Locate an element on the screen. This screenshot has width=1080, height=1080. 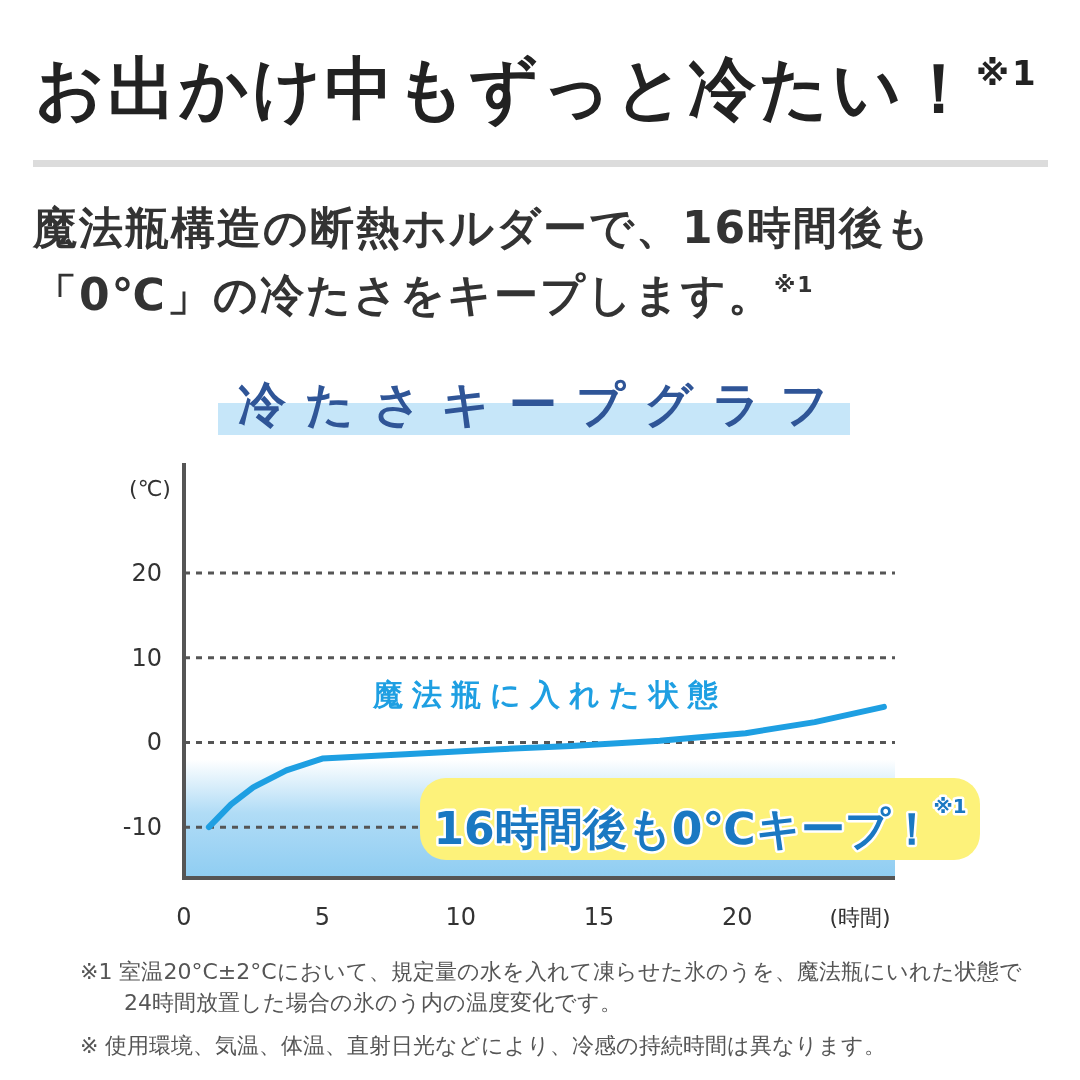
y-tick-label: 0 is located at coordinates (154, 742).